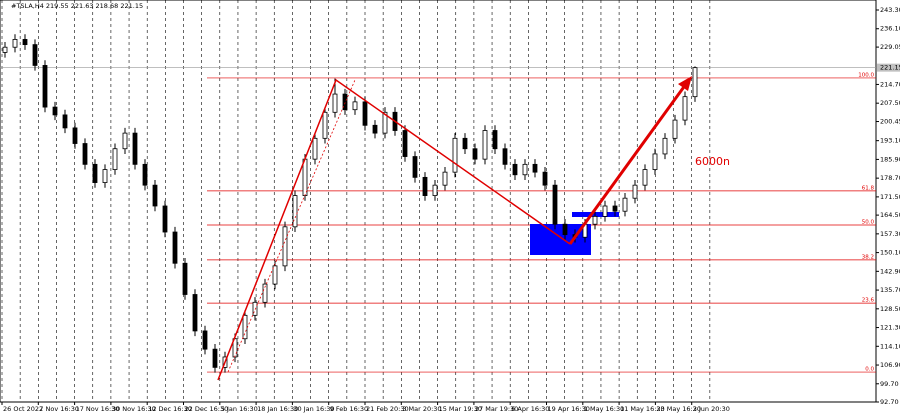 This screenshot has height=416, width=900. Describe the element at coordinates (869, 370) in the screenshot. I see `fib-label: 0.0` at that location.